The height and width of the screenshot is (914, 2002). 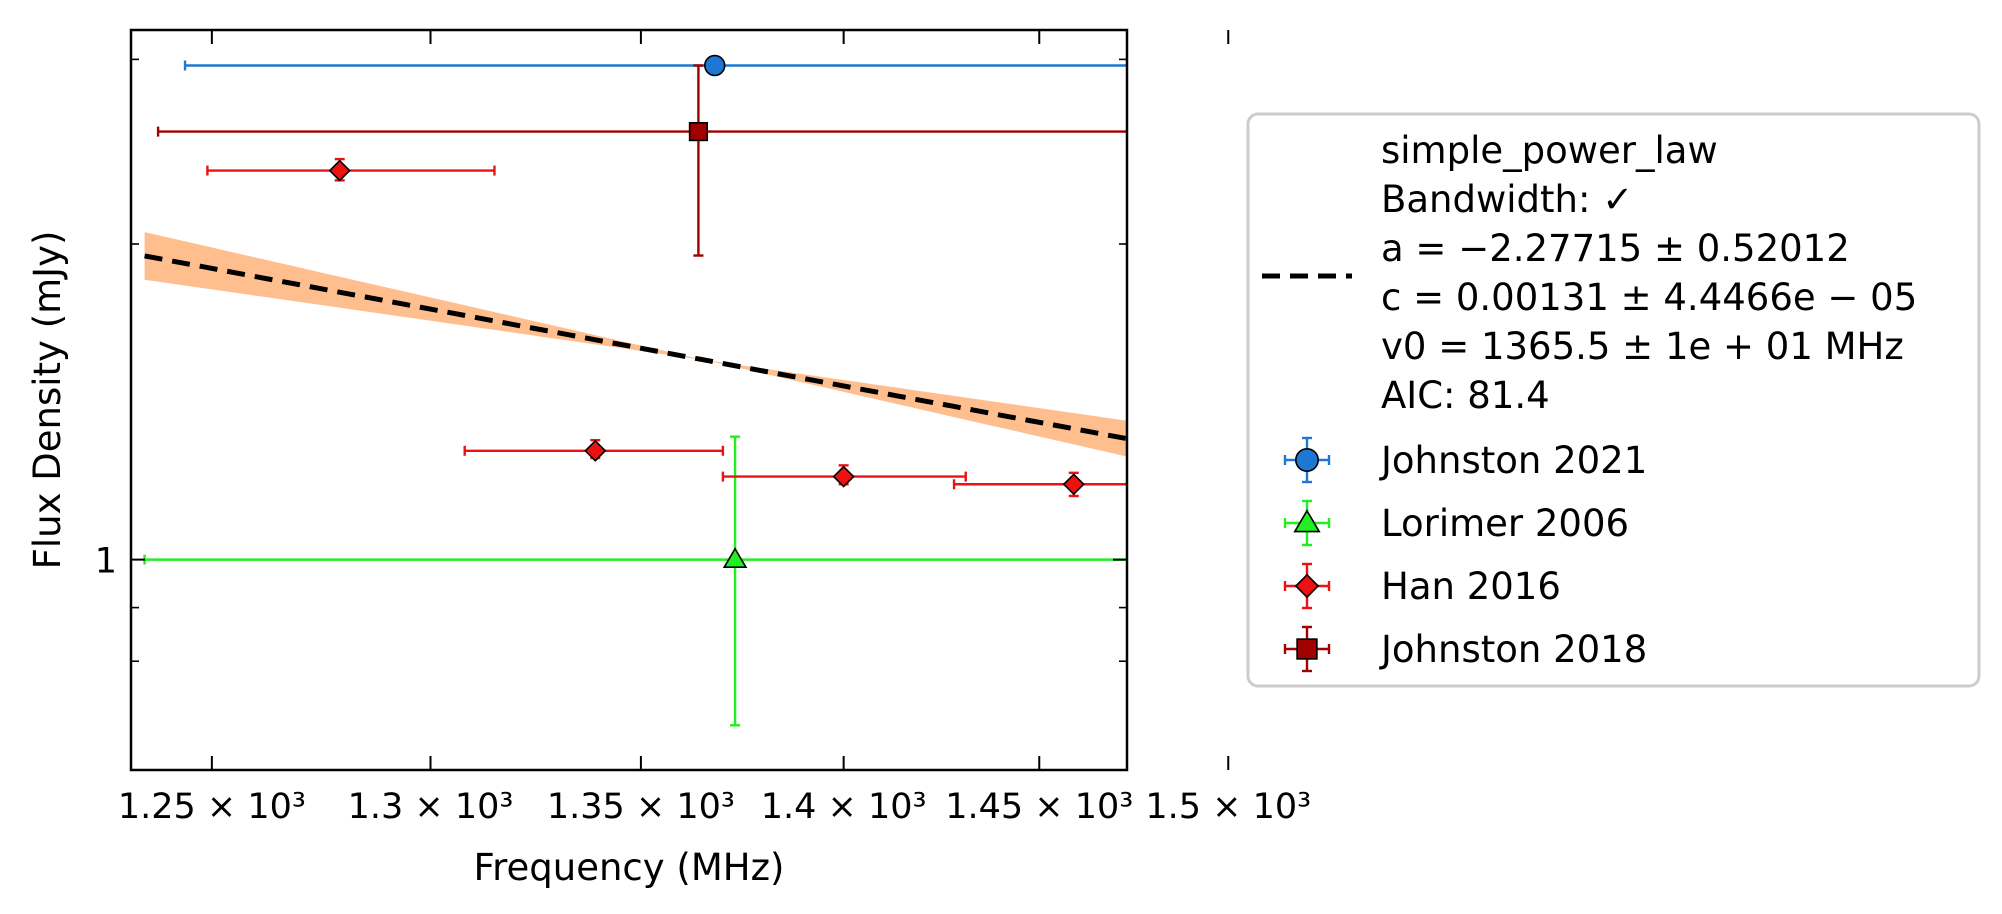 I want to click on legend-johnston-2018-label: Johnston 2018, so click(x=1513, y=649).